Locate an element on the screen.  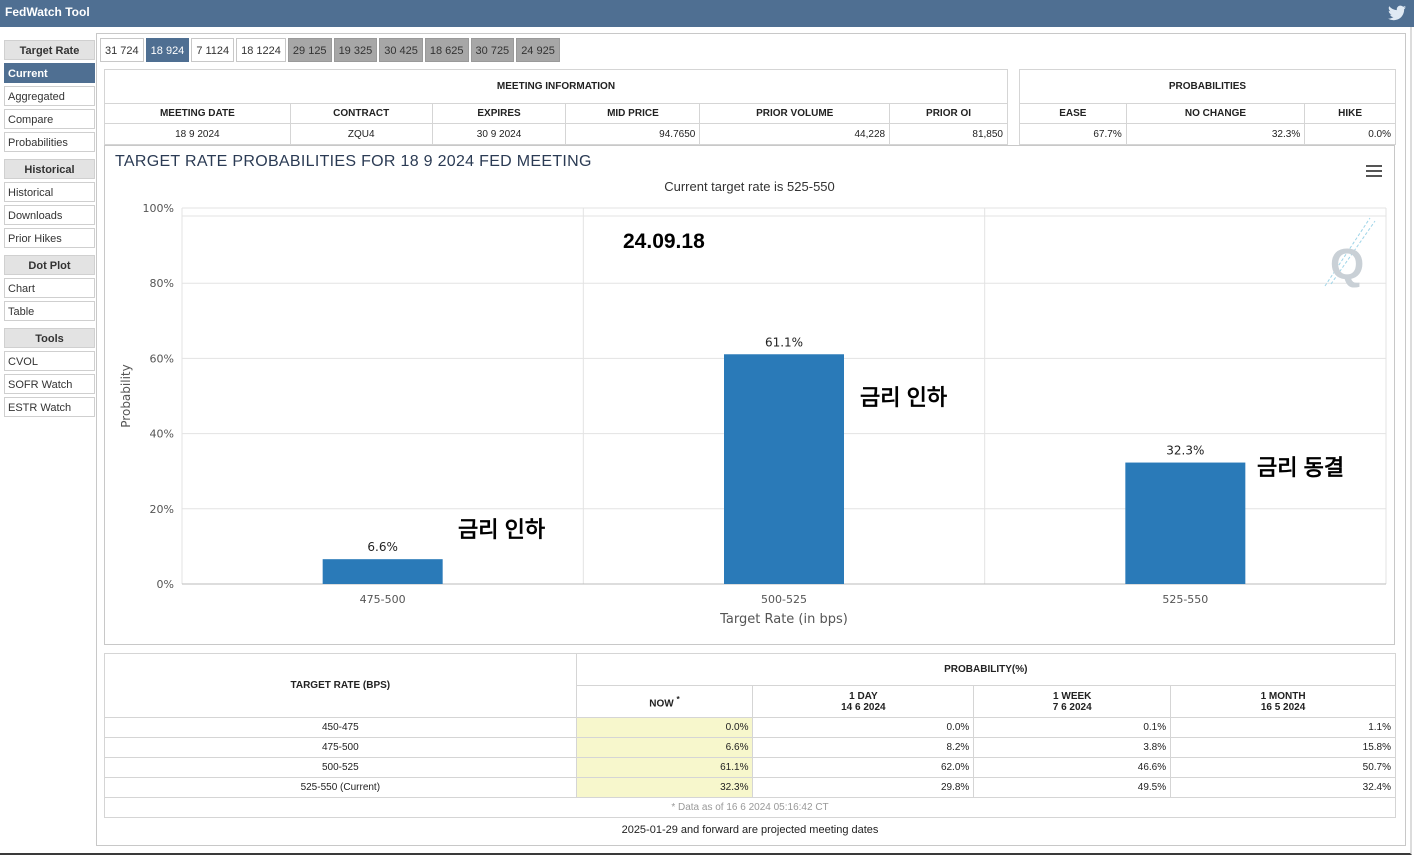
meeting-tab: 7 1124 is located at coordinates (213, 50).